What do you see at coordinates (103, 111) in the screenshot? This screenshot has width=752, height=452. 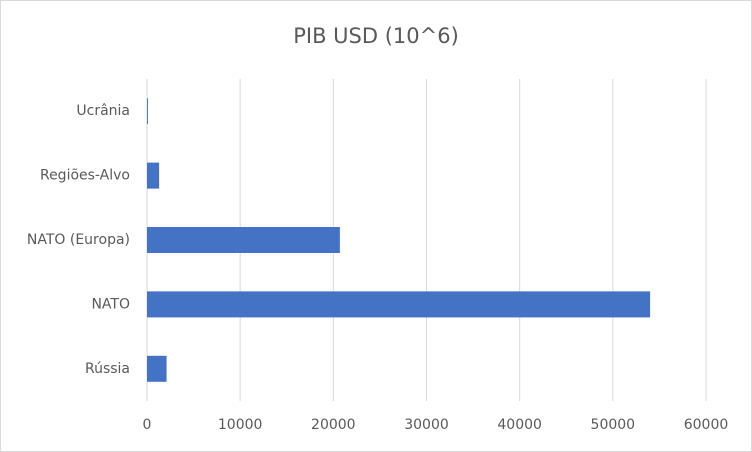 I see `y-tick-label: Ucrânia` at bounding box center [103, 111].